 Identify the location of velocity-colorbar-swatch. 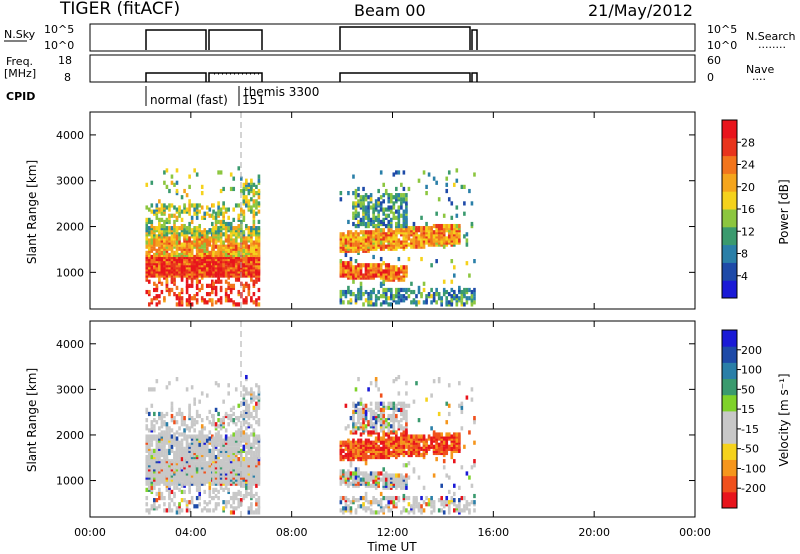
(729, 338).